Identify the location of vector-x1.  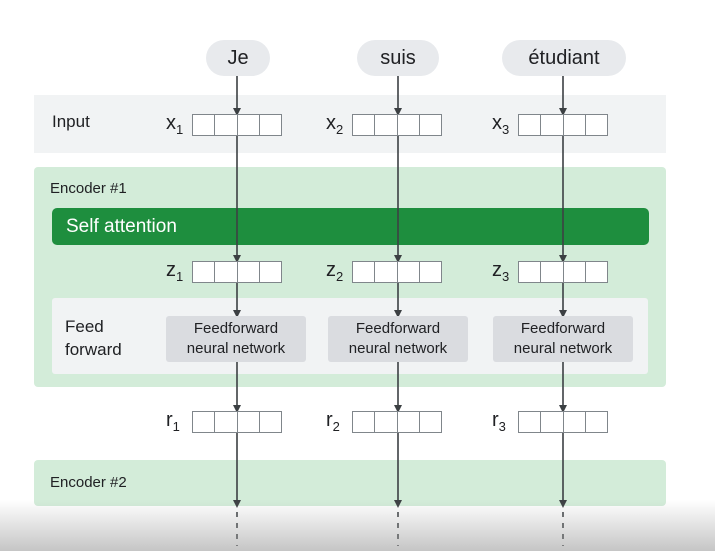
(237, 125).